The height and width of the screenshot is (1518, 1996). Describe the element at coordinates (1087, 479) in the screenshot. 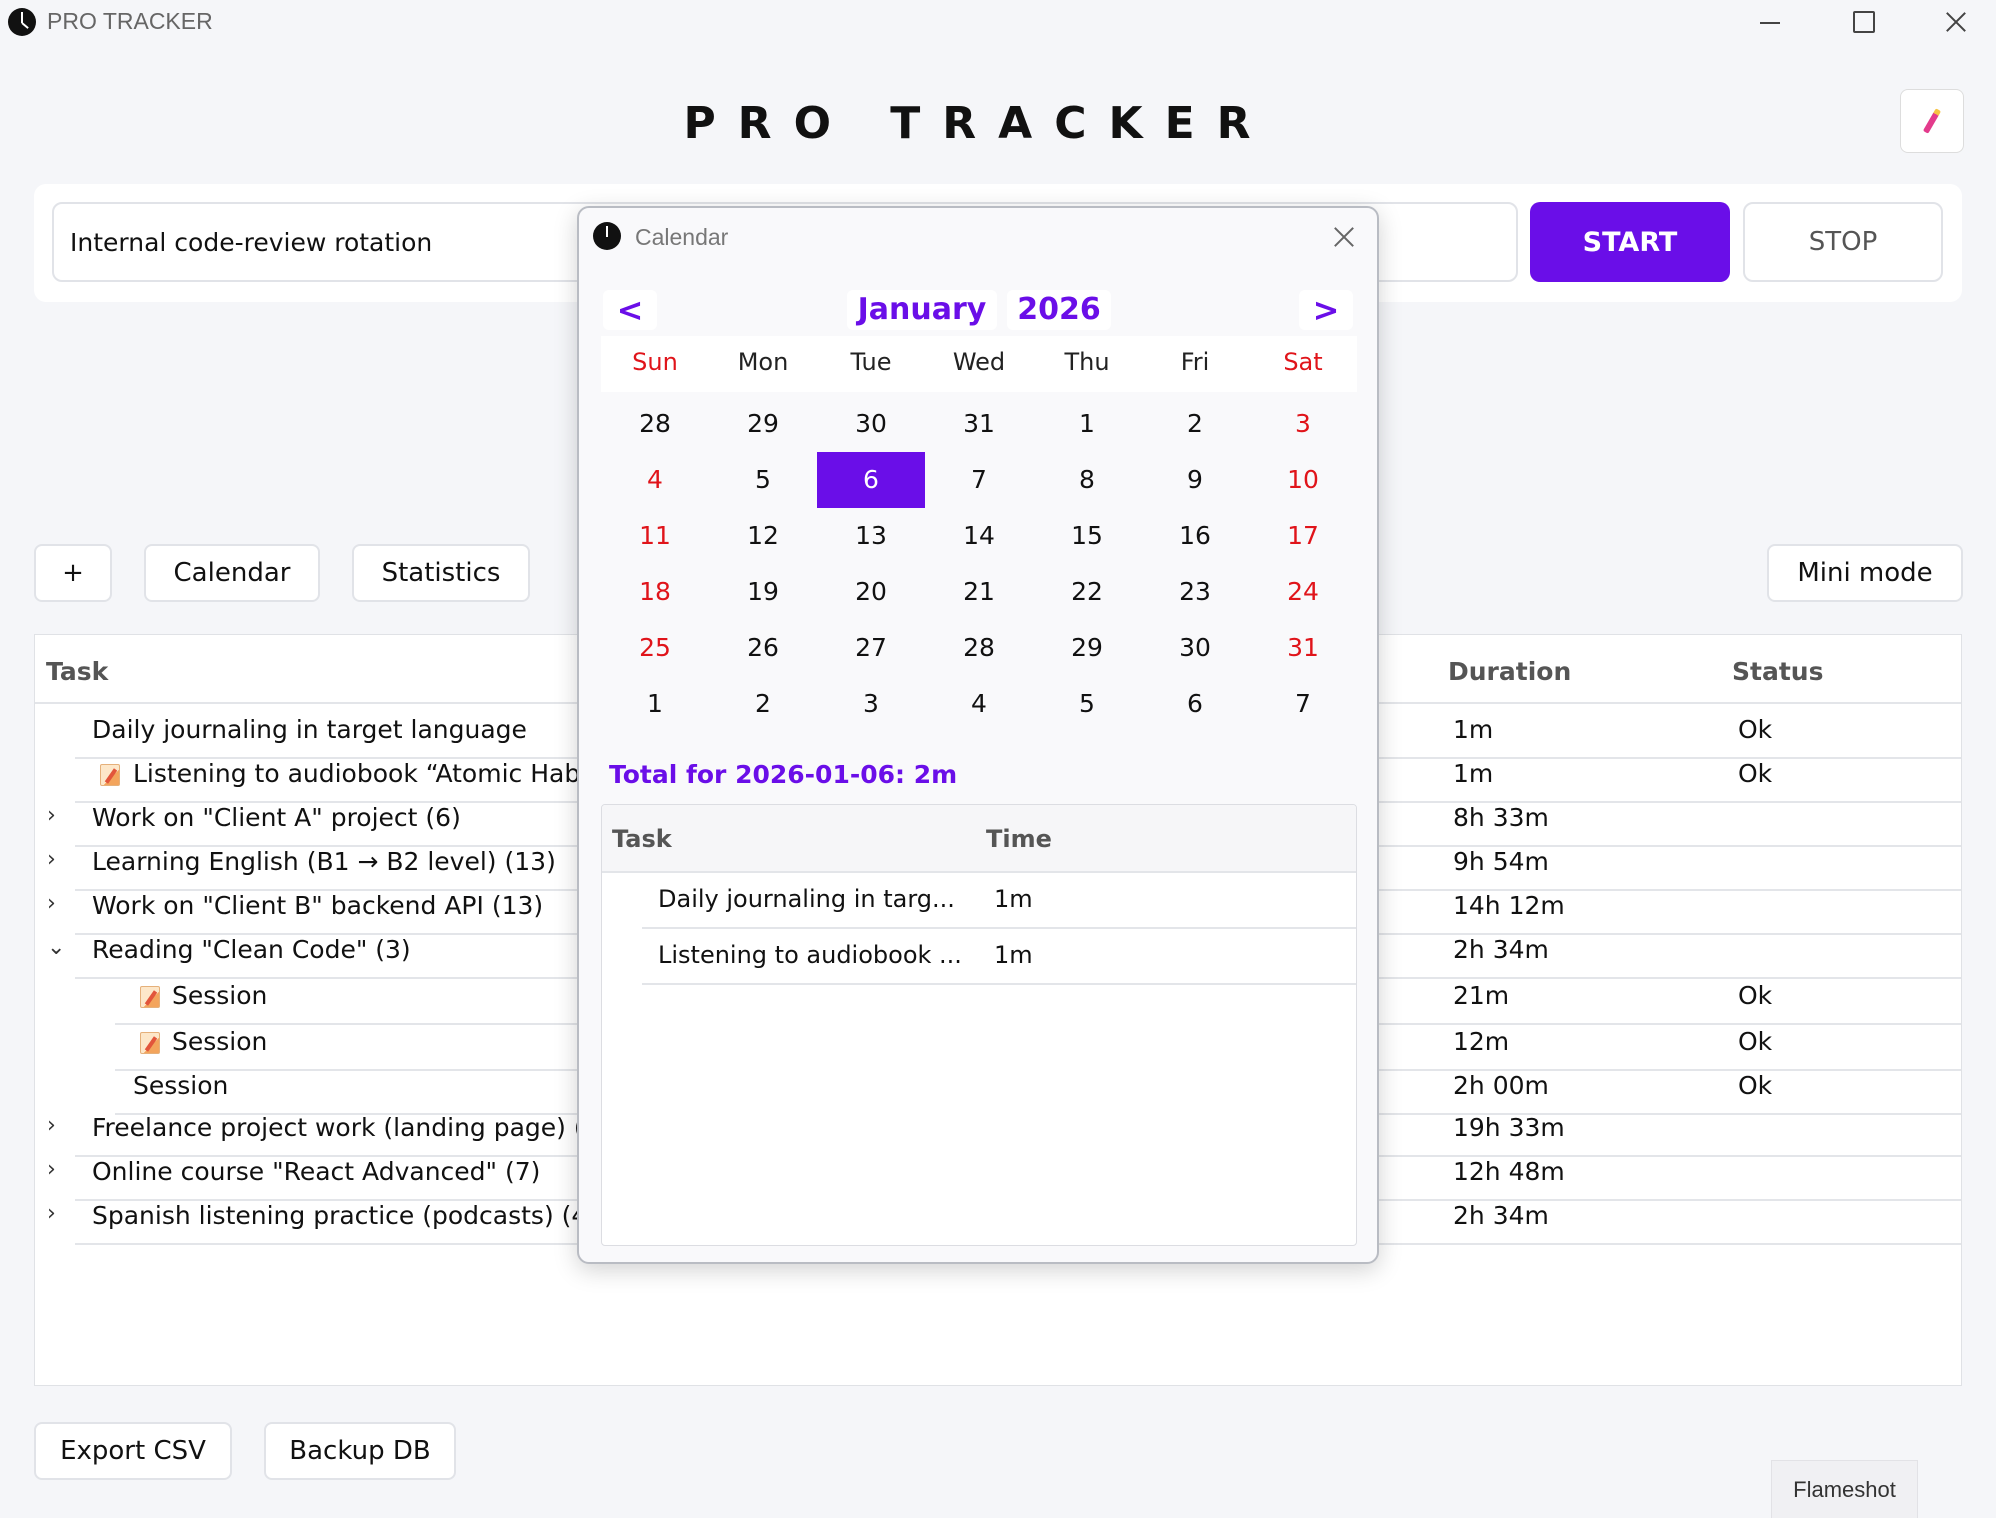

I see `calendar-day: 8` at that location.